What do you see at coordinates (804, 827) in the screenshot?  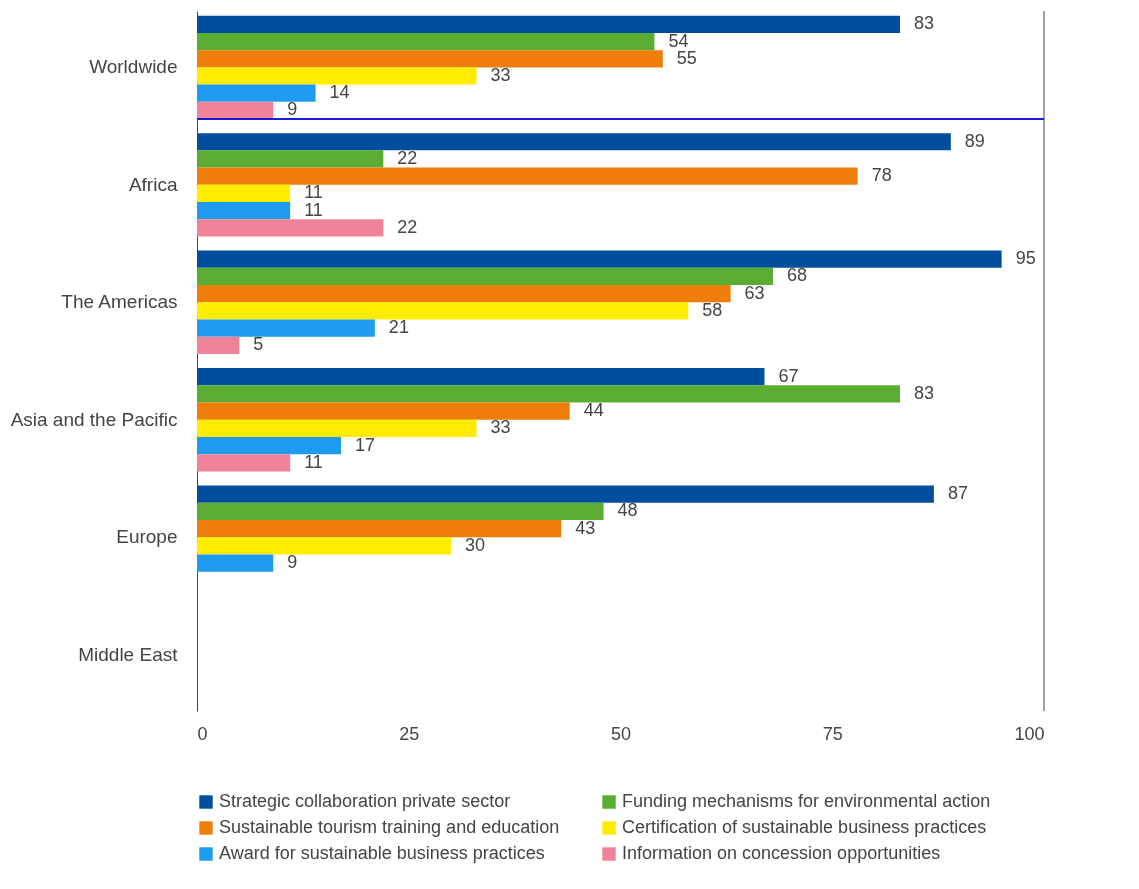 I see `legend-label: Certification of sustainable business practices` at bounding box center [804, 827].